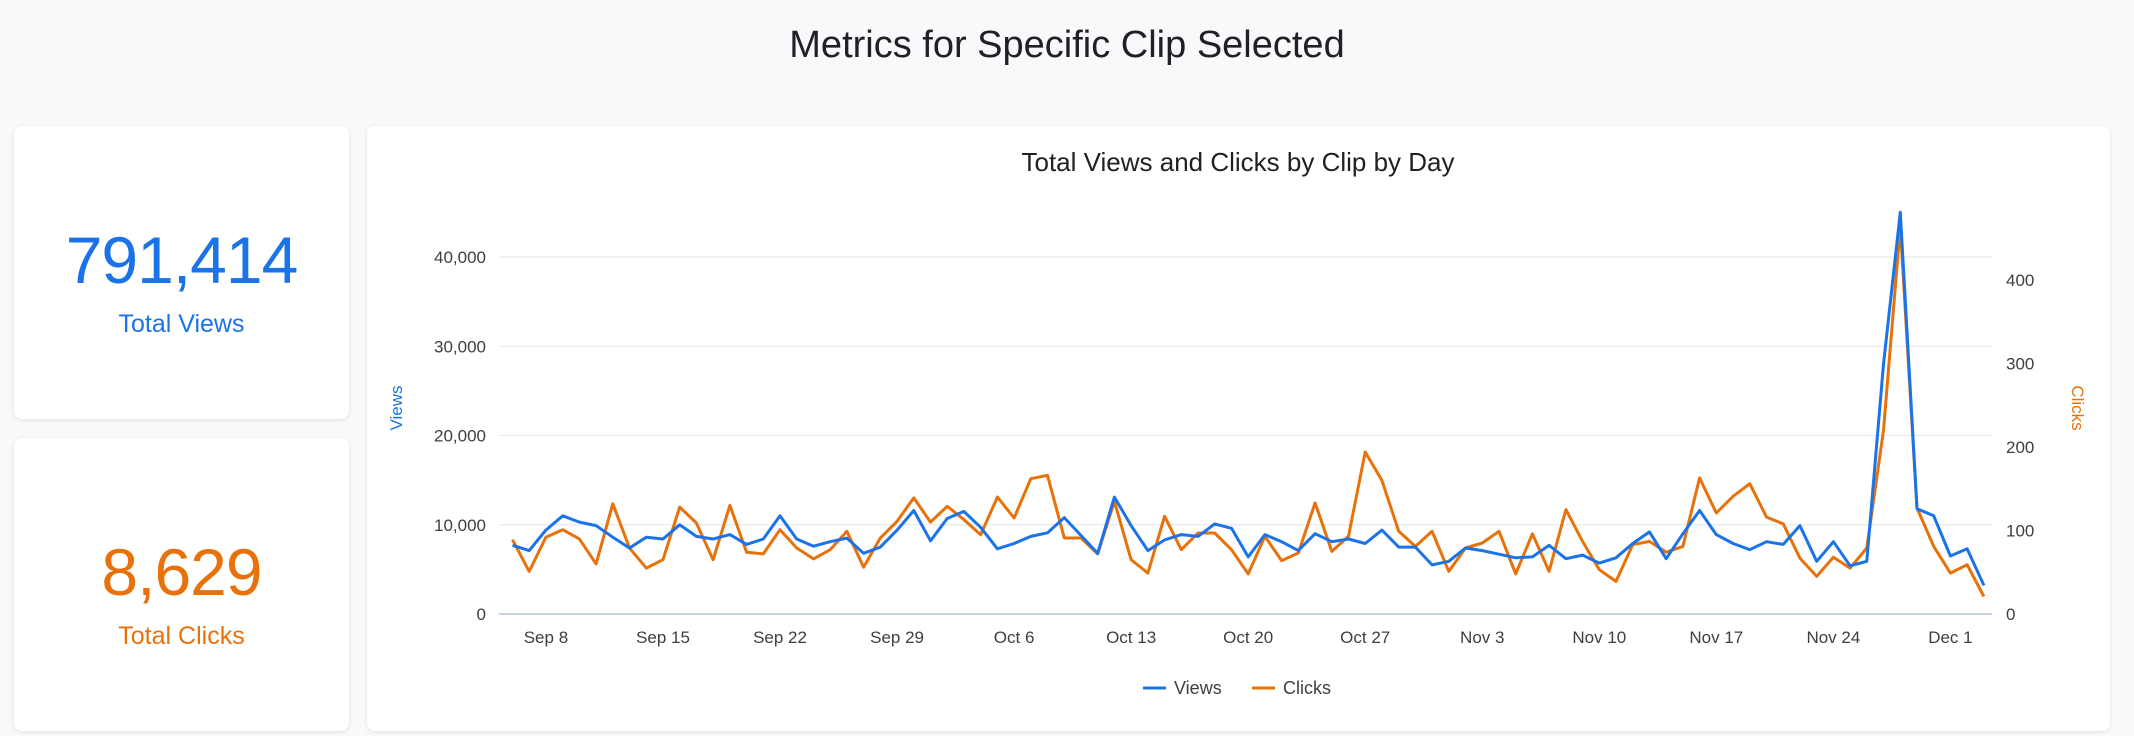 This screenshot has height=736, width=2134. I want to click on total-clicks-card: 8,629 Total Clicks, so click(181, 584).